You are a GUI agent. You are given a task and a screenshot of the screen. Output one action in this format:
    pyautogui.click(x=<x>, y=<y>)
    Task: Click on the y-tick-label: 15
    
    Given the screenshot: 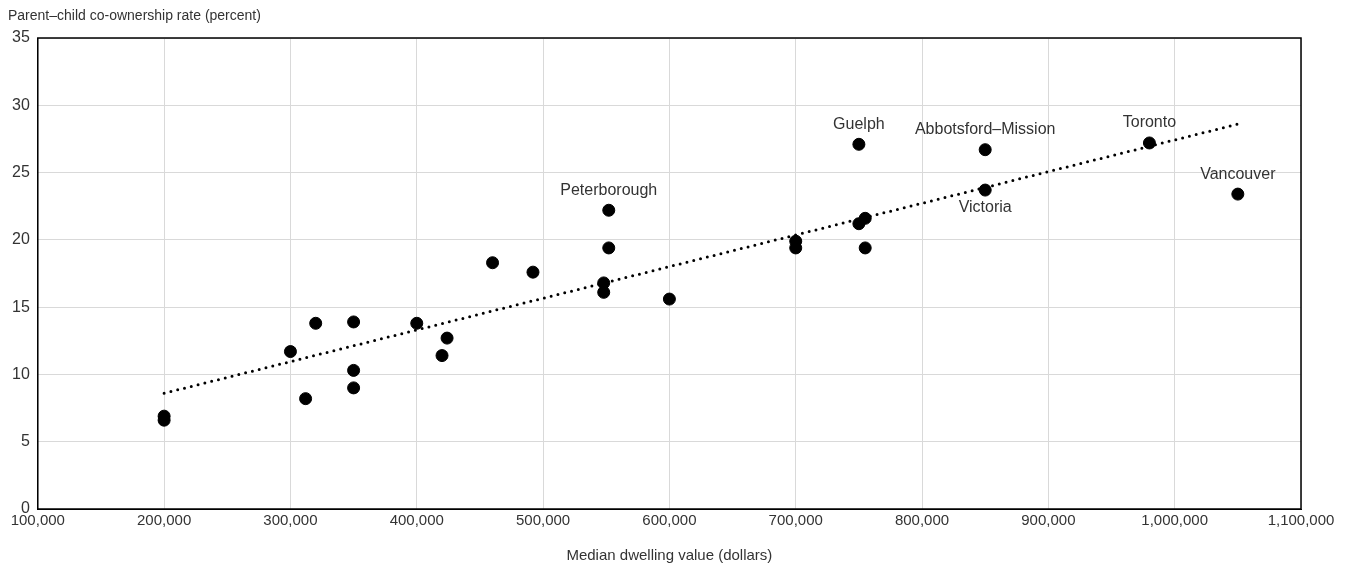 What is the action you would take?
    pyautogui.click(x=21, y=306)
    